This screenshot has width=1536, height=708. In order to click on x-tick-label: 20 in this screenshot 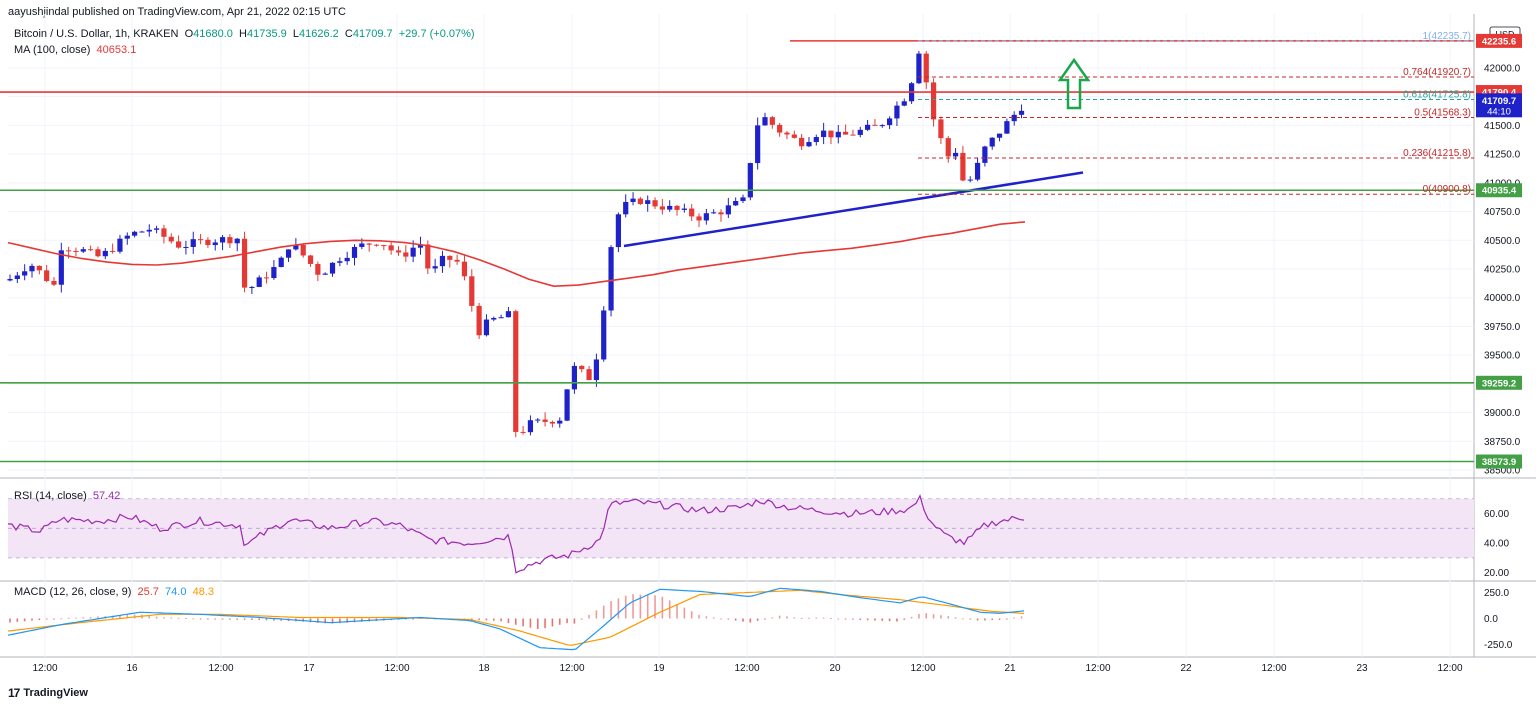, I will do `click(835, 668)`.